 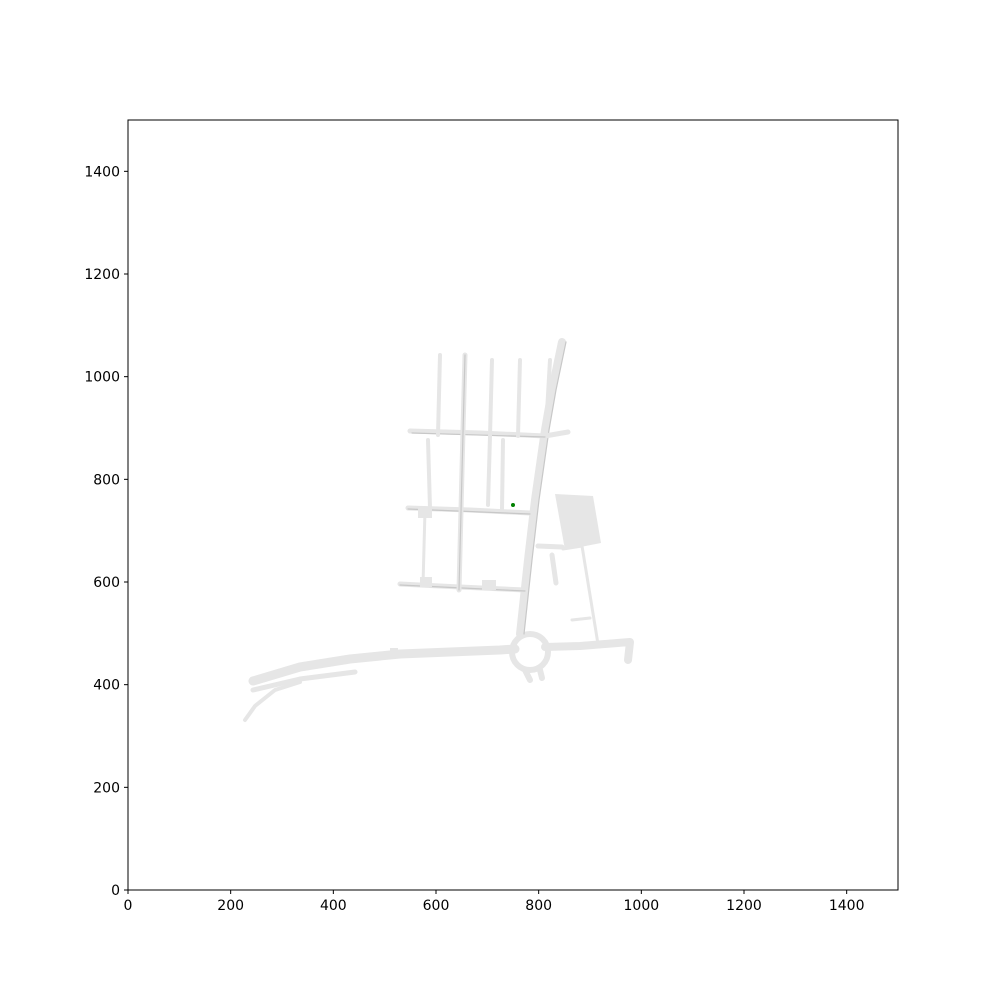 What do you see at coordinates (744, 906) in the screenshot?
I see `x-tick-label: 1200` at bounding box center [744, 906].